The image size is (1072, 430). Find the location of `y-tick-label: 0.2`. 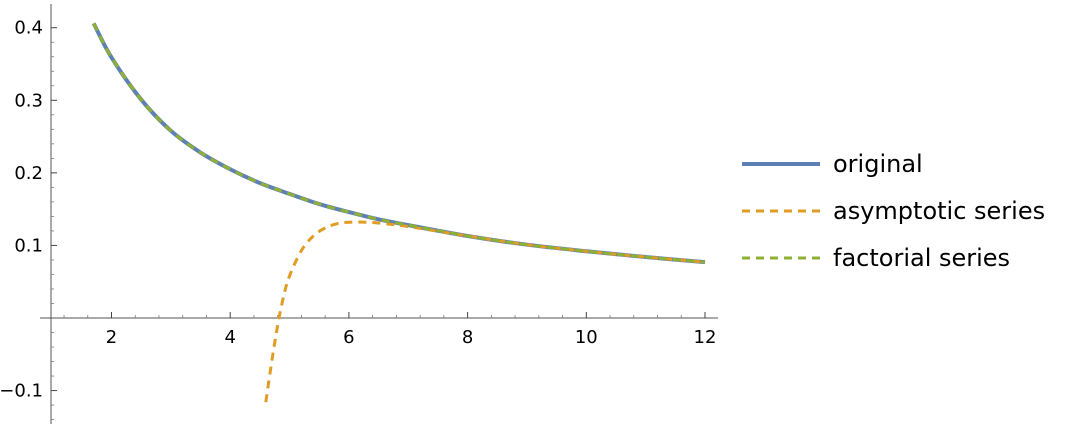

y-tick-label: 0.2 is located at coordinates (28, 173).